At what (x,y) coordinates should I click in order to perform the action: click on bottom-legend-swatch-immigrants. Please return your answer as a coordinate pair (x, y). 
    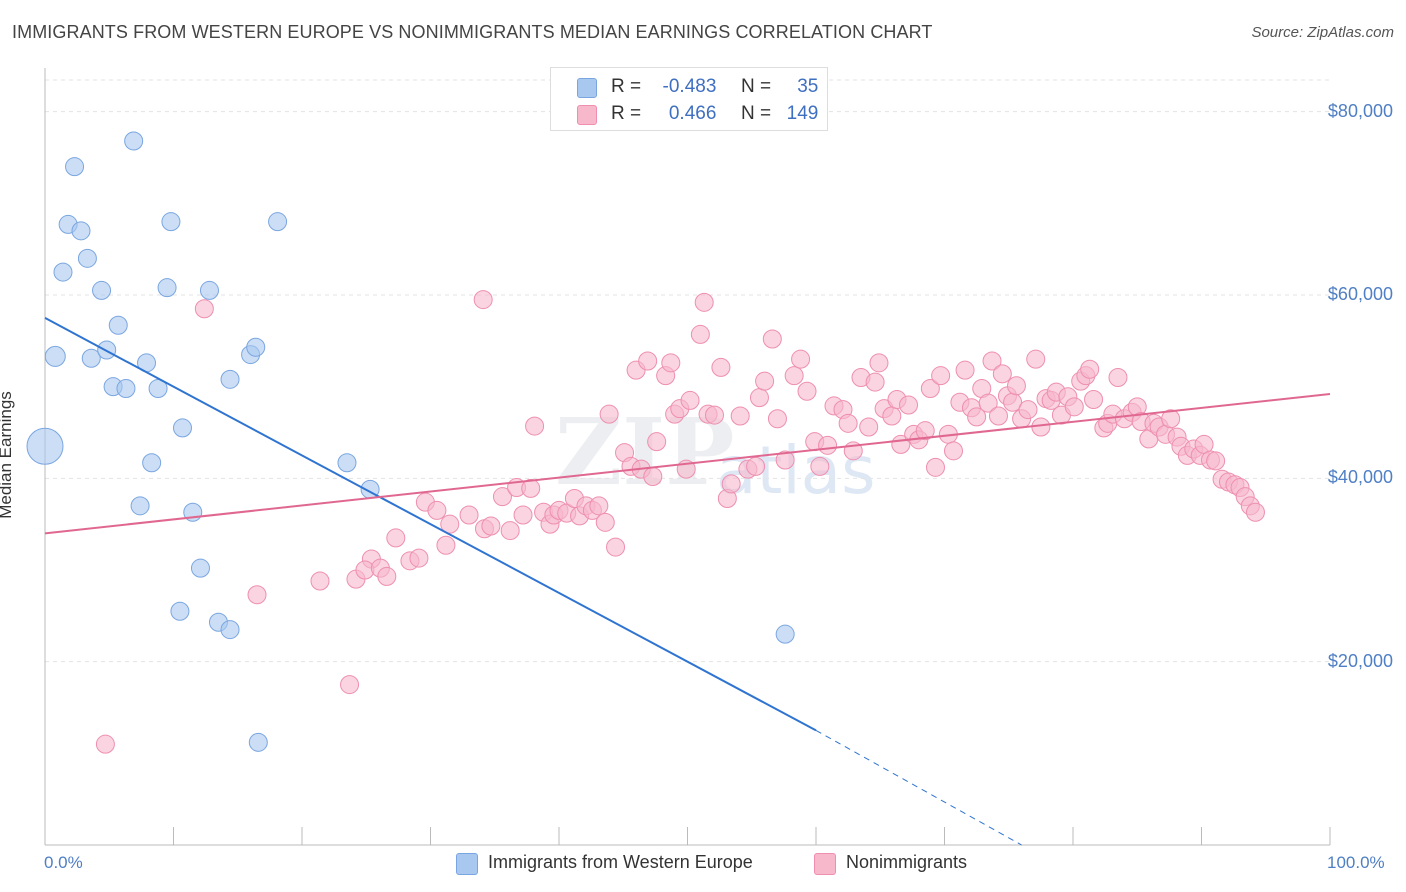
    Looking at the image, I should click on (467, 864).